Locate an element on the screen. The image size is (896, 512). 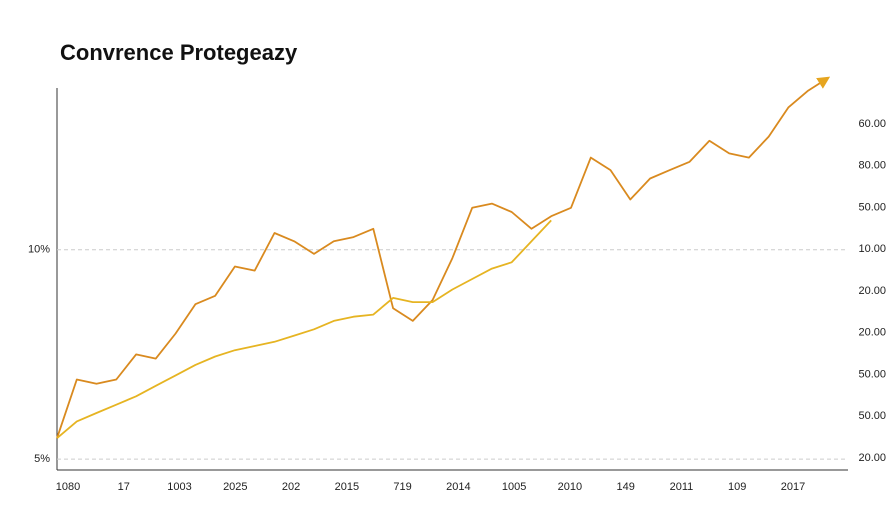
x-tick-label: 149 is located at coordinates (626, 487).